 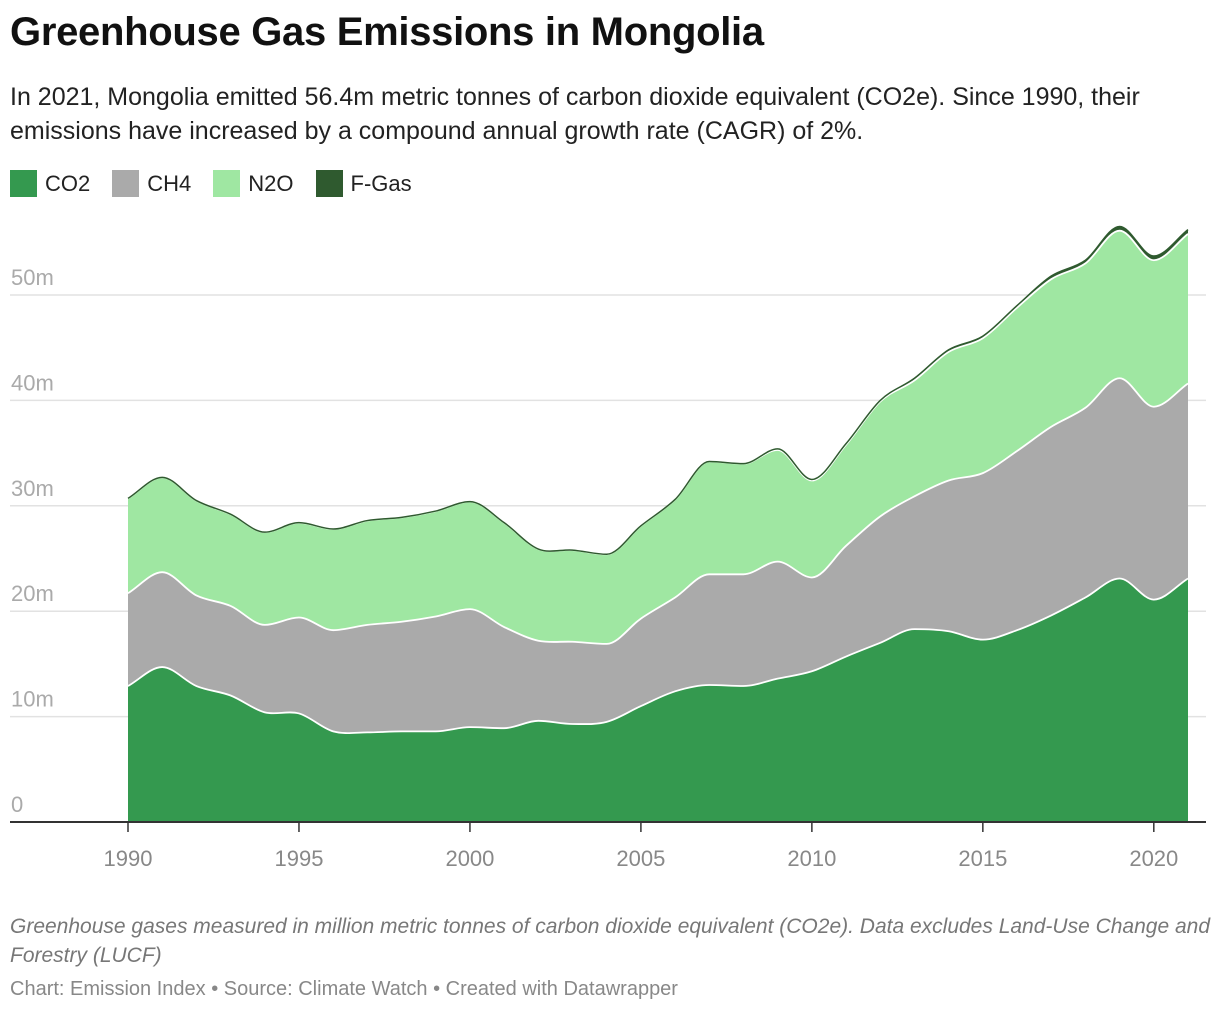 What do you see at coordinates (169, 183) in the screenshot?
I see `legend-label-ch4: CH4` at bounding box center [169, 183].